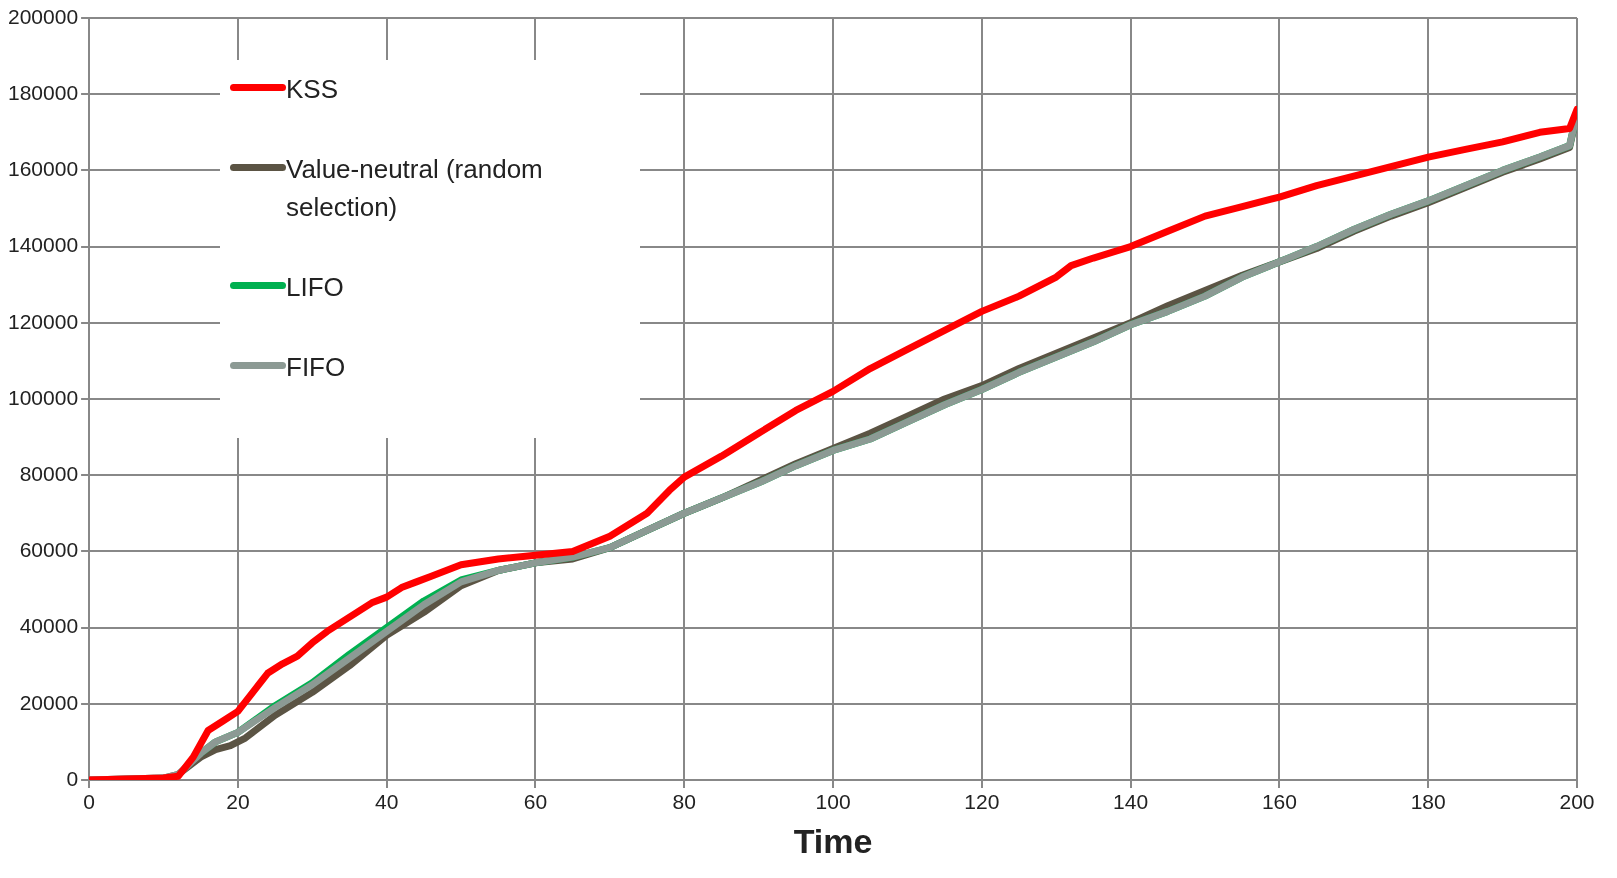  I want to click on x-tick-label: 180, so click(1428, 802).